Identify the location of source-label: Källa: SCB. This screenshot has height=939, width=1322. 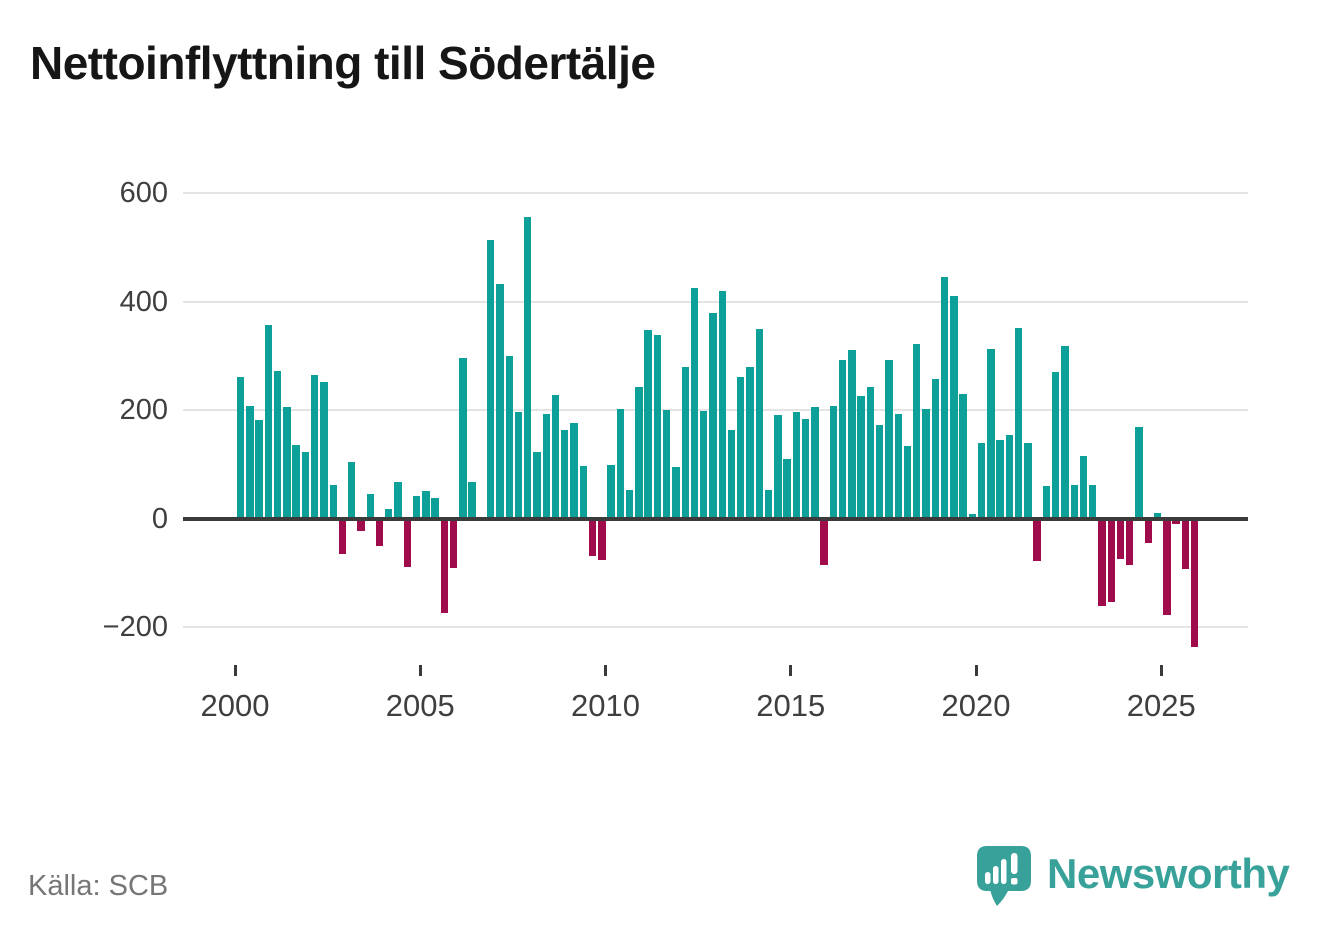
(98, 886).